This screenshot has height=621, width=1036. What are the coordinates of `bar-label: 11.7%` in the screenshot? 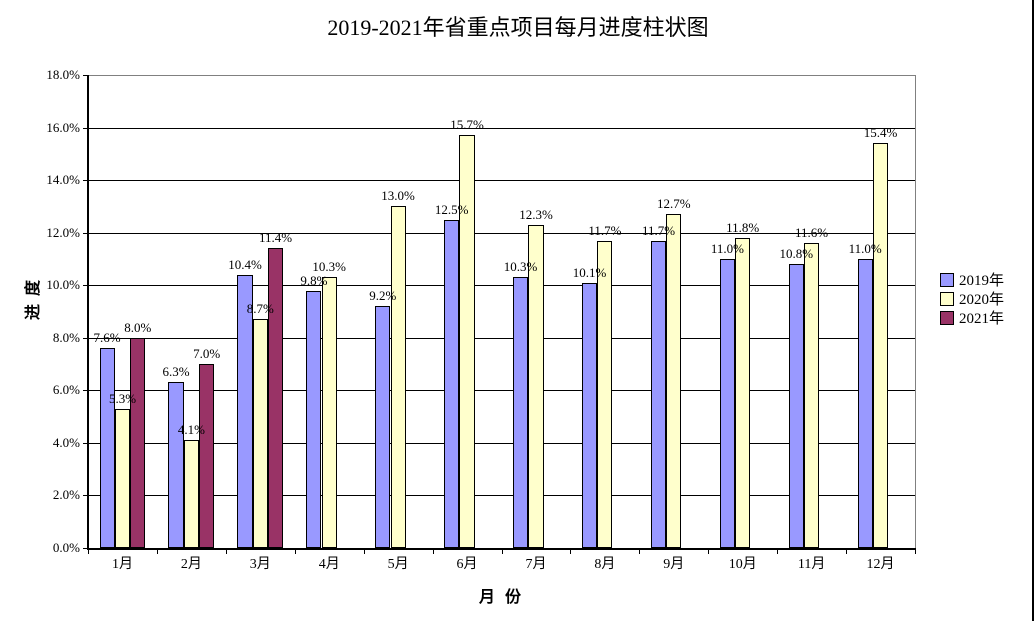 It's located at (658, 230).